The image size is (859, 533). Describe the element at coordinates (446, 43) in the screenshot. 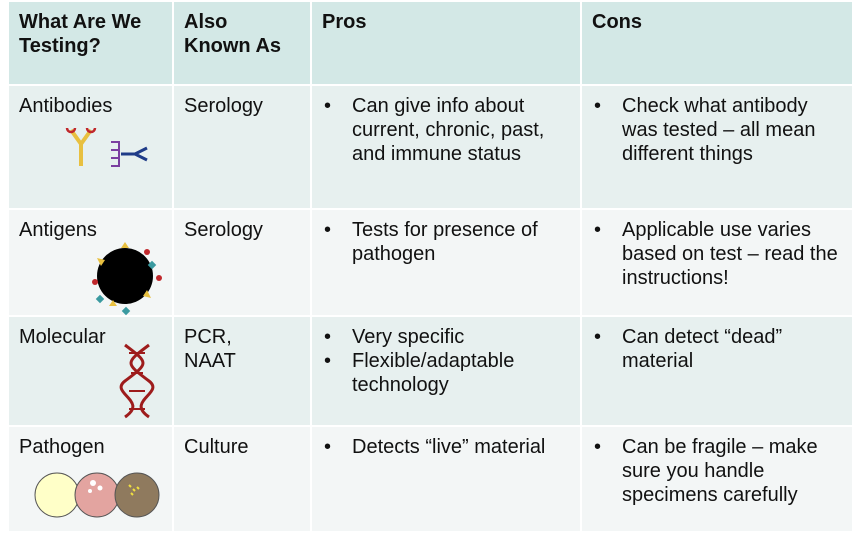

I see `header-cell: Pros` at that location.